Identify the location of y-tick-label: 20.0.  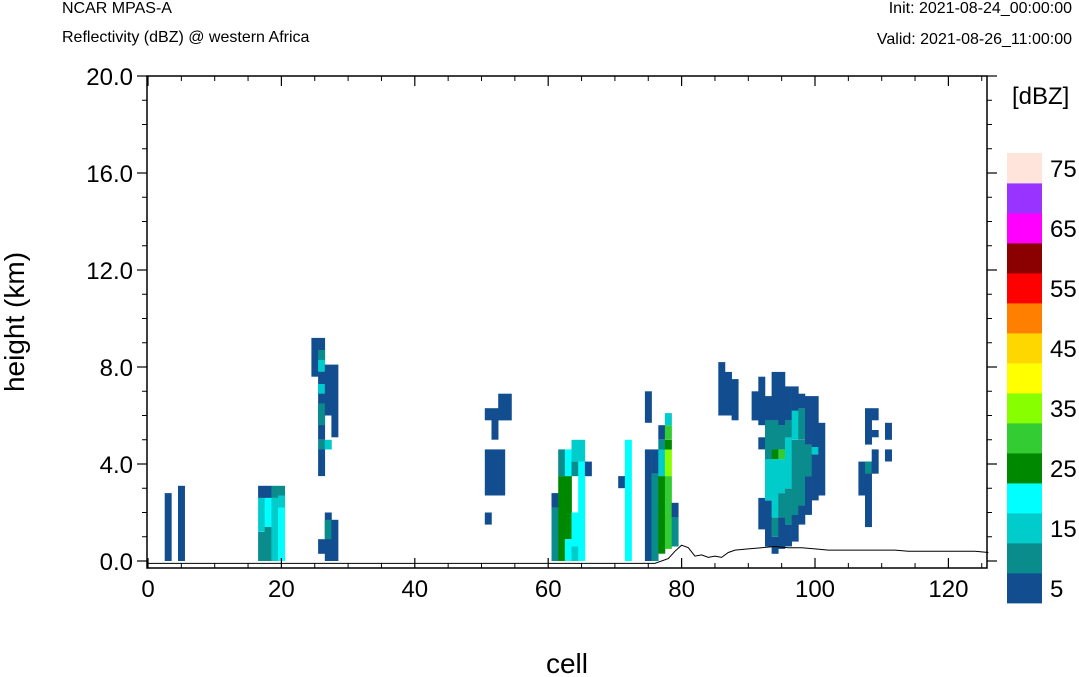
(109, 77).